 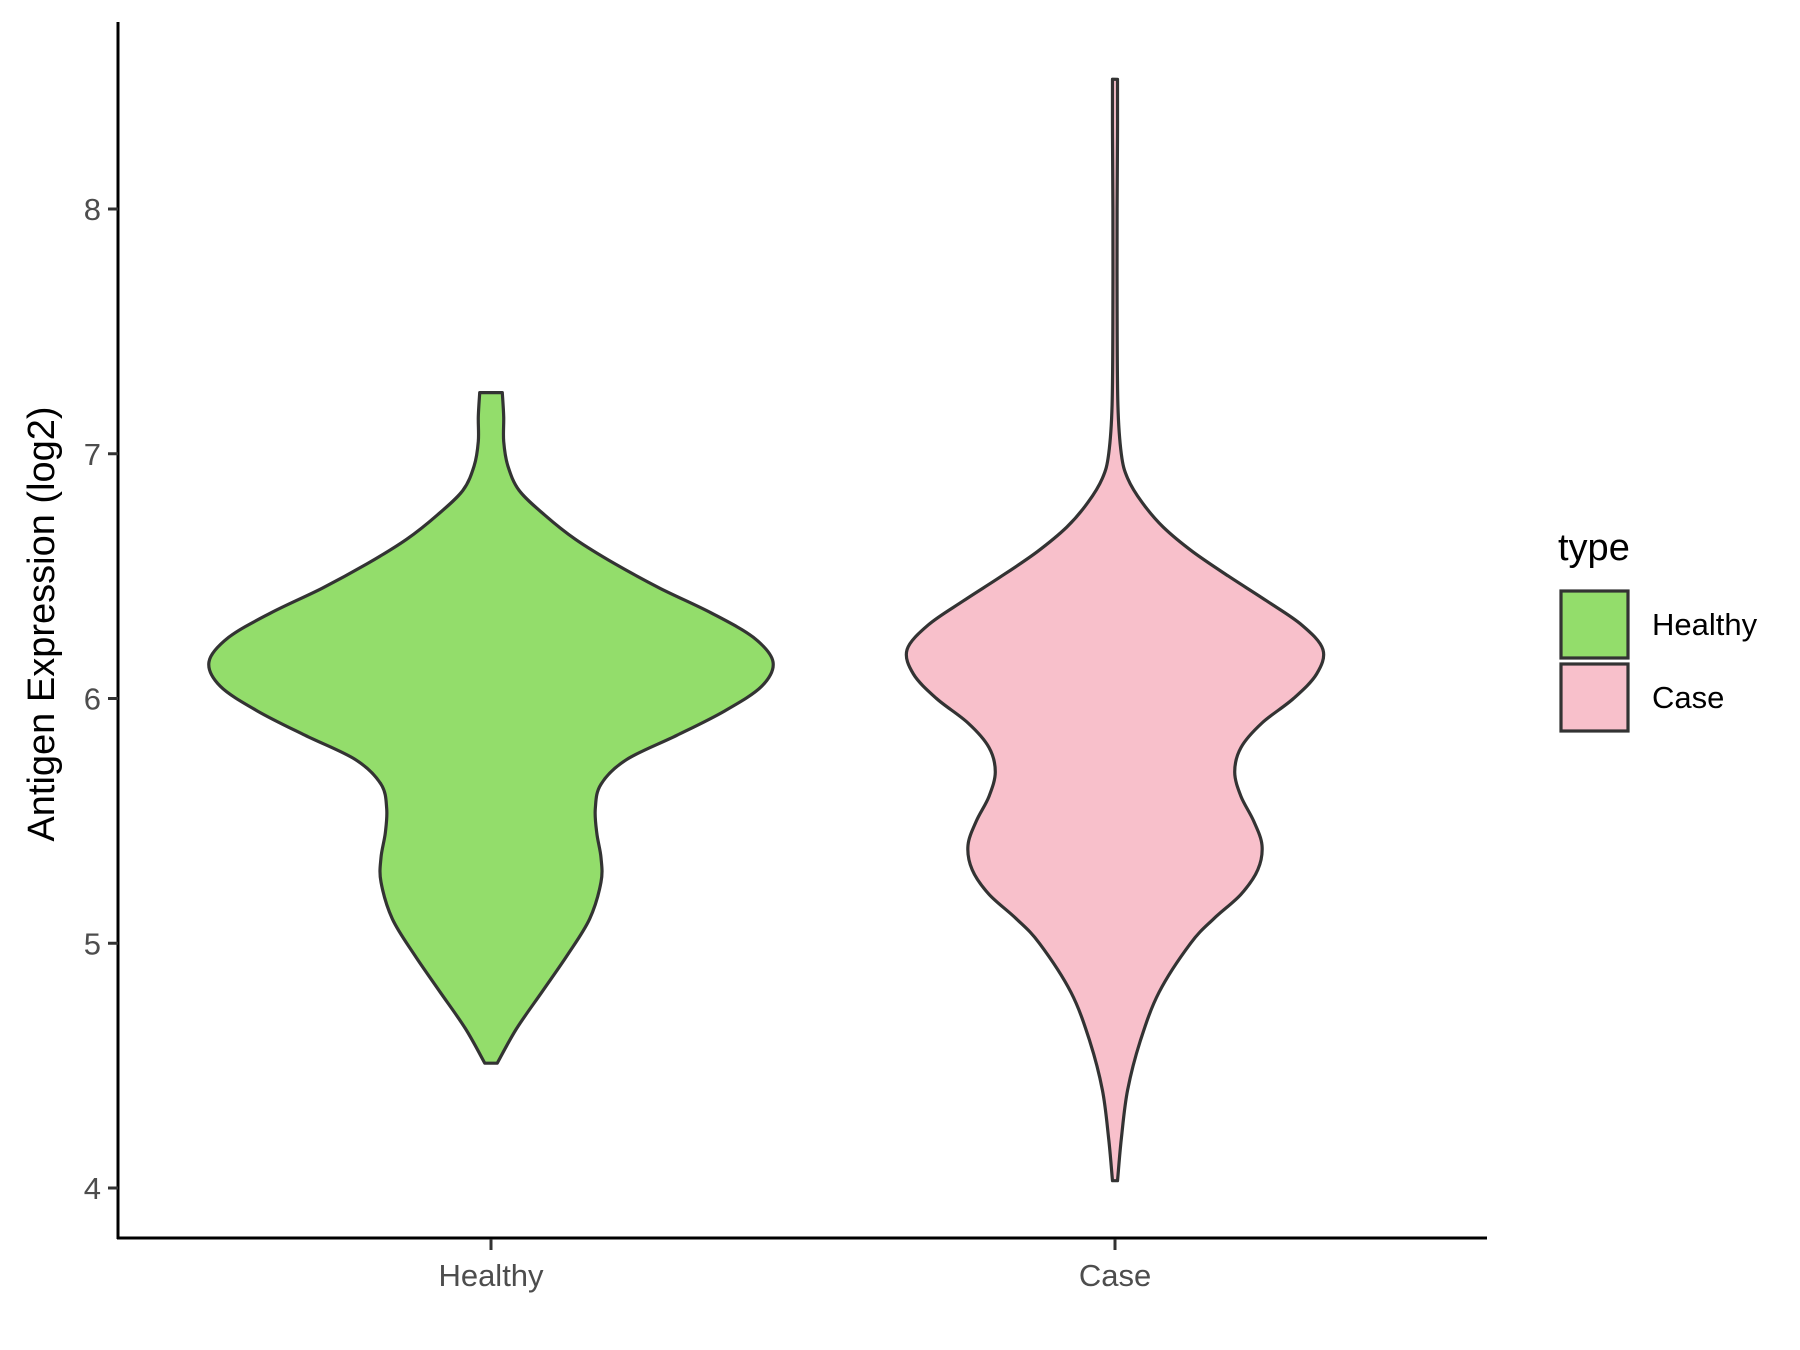 I want to click on legend: type Healthy Case, so click(x=1658, y=630).